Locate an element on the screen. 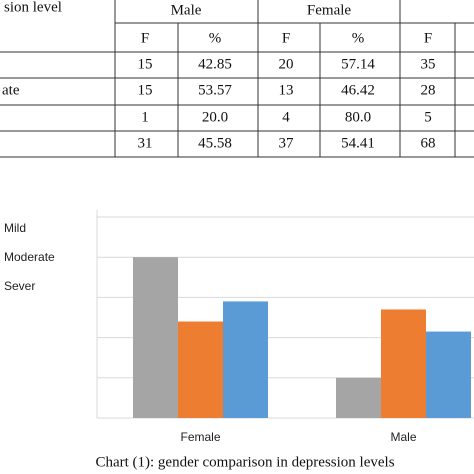 Image resolution: width=474 pixels, height=474 pixels. table-cell: 31 is located at coordinates (145, 143).